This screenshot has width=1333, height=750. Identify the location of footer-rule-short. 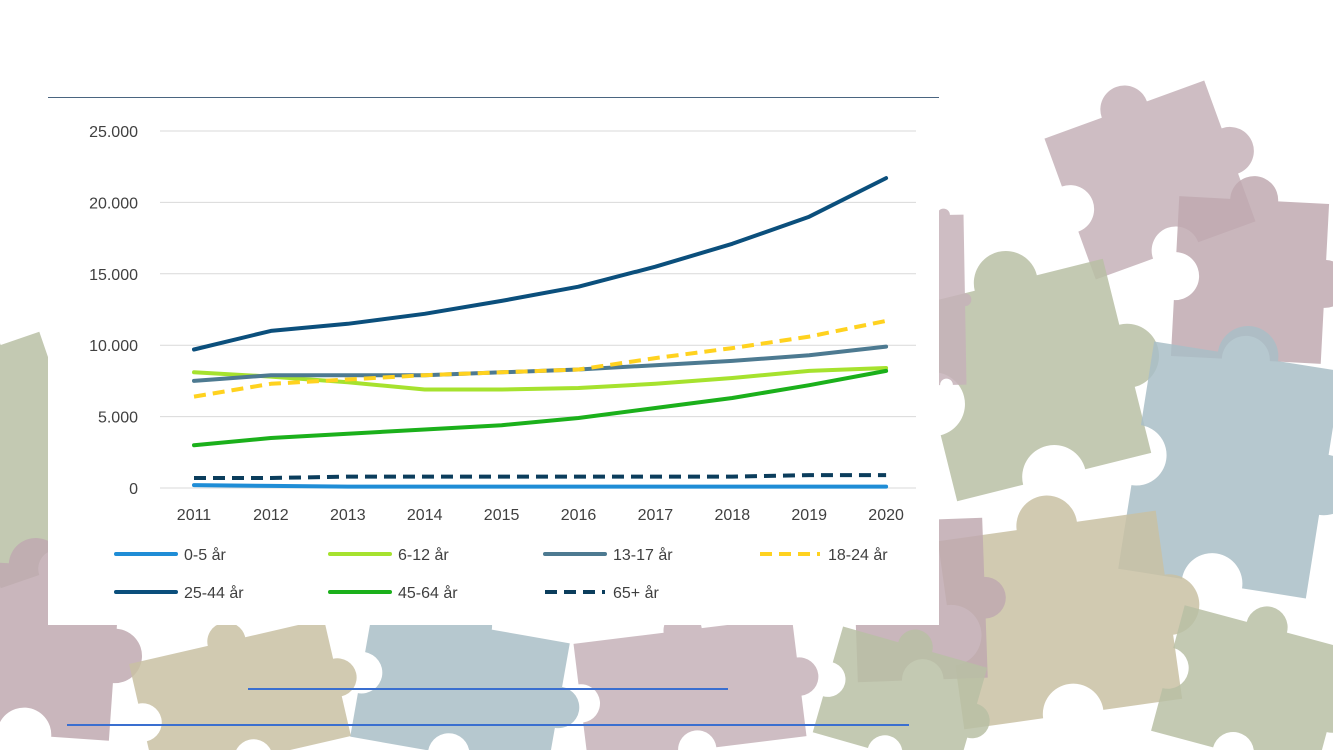
(488, 689).